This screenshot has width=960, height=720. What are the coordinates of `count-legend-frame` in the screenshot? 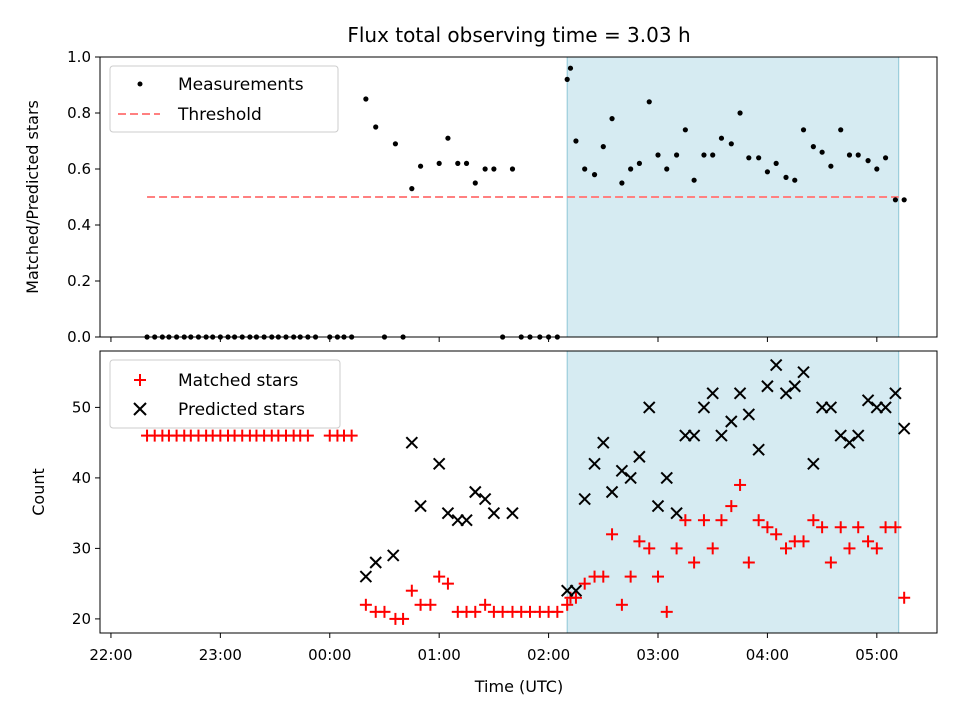 It's located at (225, 394).